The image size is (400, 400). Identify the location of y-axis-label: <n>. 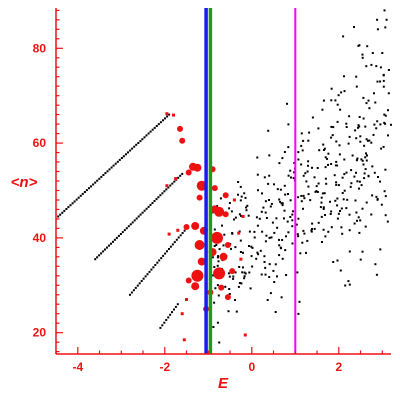
(24, 182).